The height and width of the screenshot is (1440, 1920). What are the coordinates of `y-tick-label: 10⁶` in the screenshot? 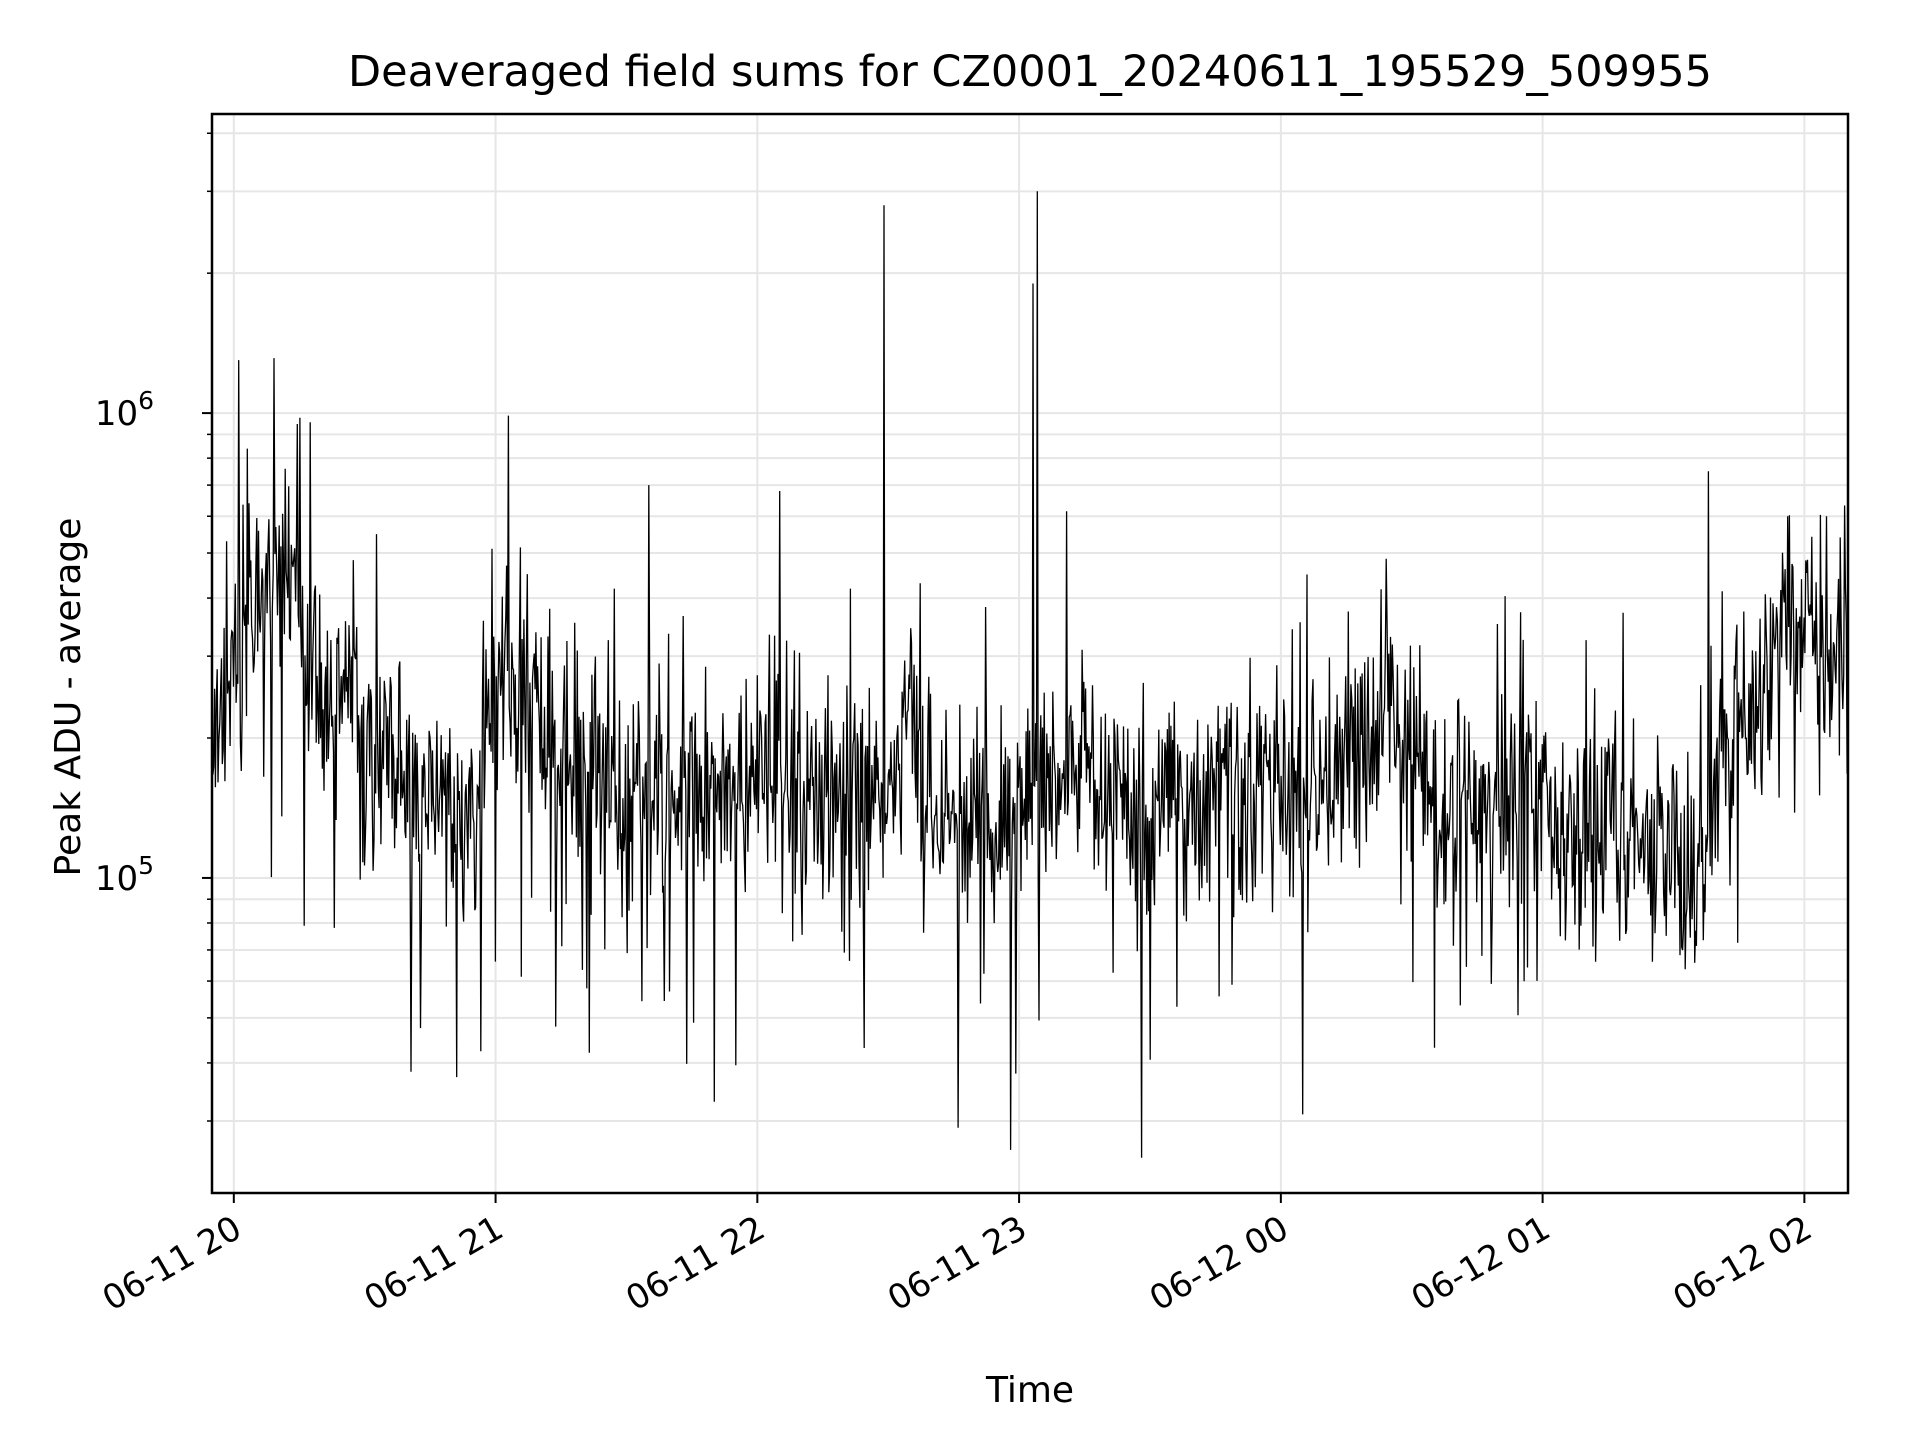 It's located at (124, 410).